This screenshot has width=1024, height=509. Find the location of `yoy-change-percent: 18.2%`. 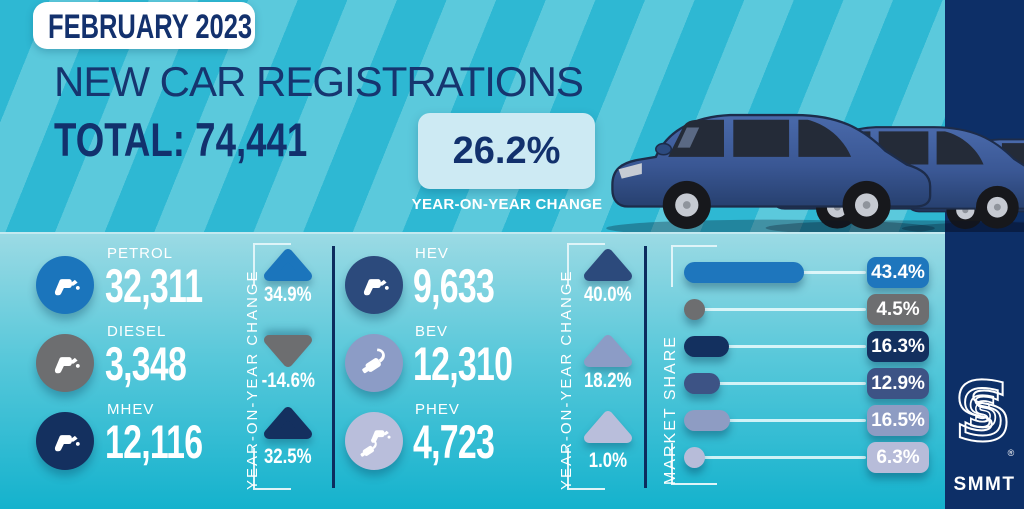

yoy-change-percent: 18.2% is located at coordinates (608, 380).